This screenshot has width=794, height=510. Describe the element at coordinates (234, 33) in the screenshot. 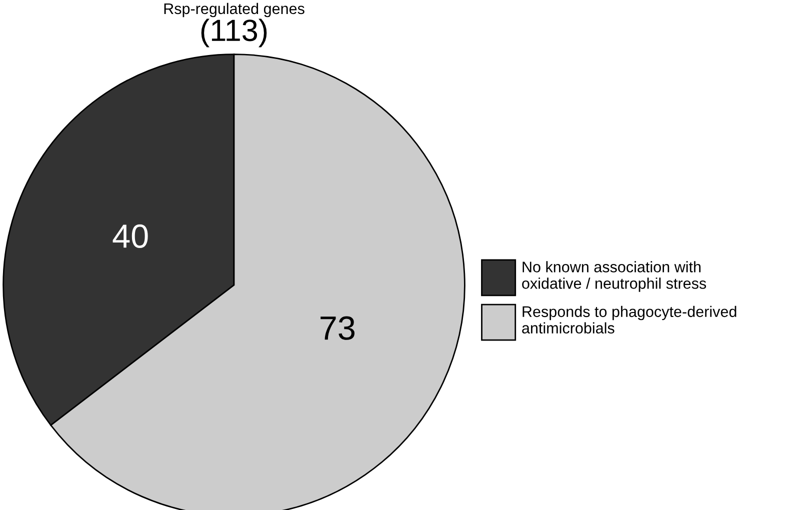

I see `chart-subtitle: (113)` at that location.